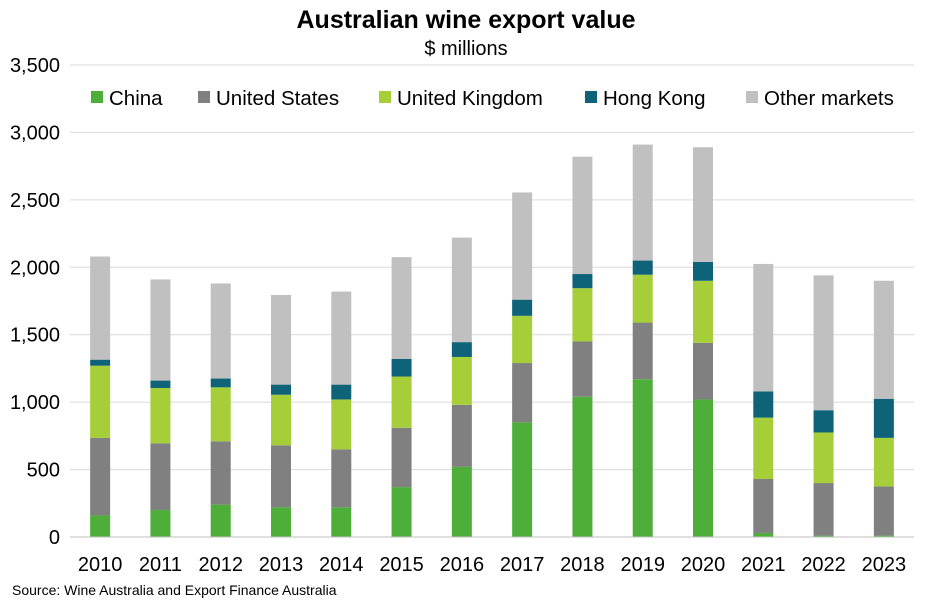 This screenshot has width=926, height=606. Describe the element at coordinates (35, 268) in the screenshot. I see `y-tick-label: 2,000` at that location.